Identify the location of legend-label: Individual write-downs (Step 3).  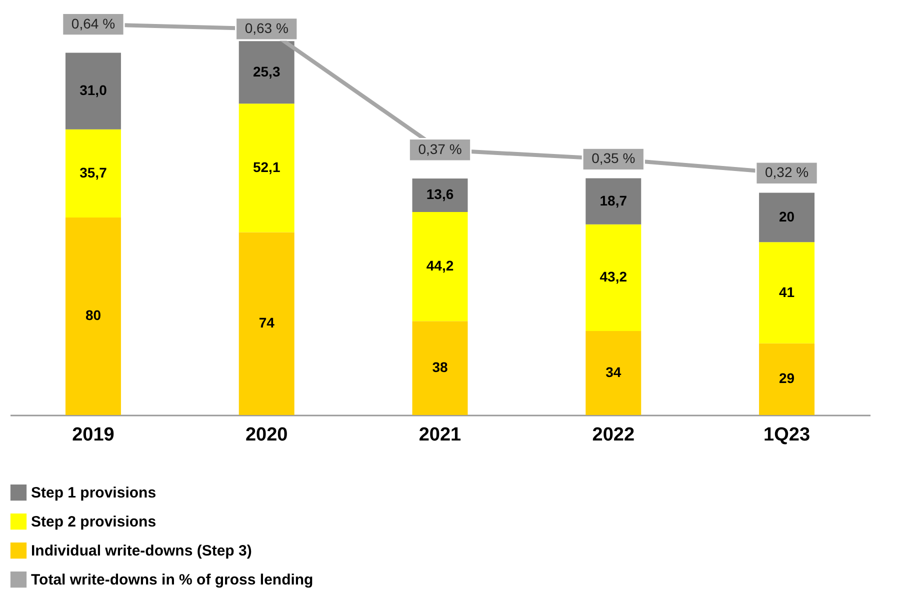
(141, 551).